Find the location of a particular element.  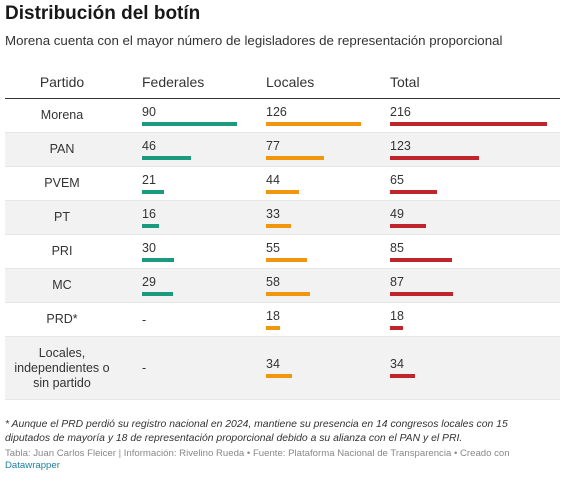

locales-value-label: 33 is located at coordinates (273, 214).